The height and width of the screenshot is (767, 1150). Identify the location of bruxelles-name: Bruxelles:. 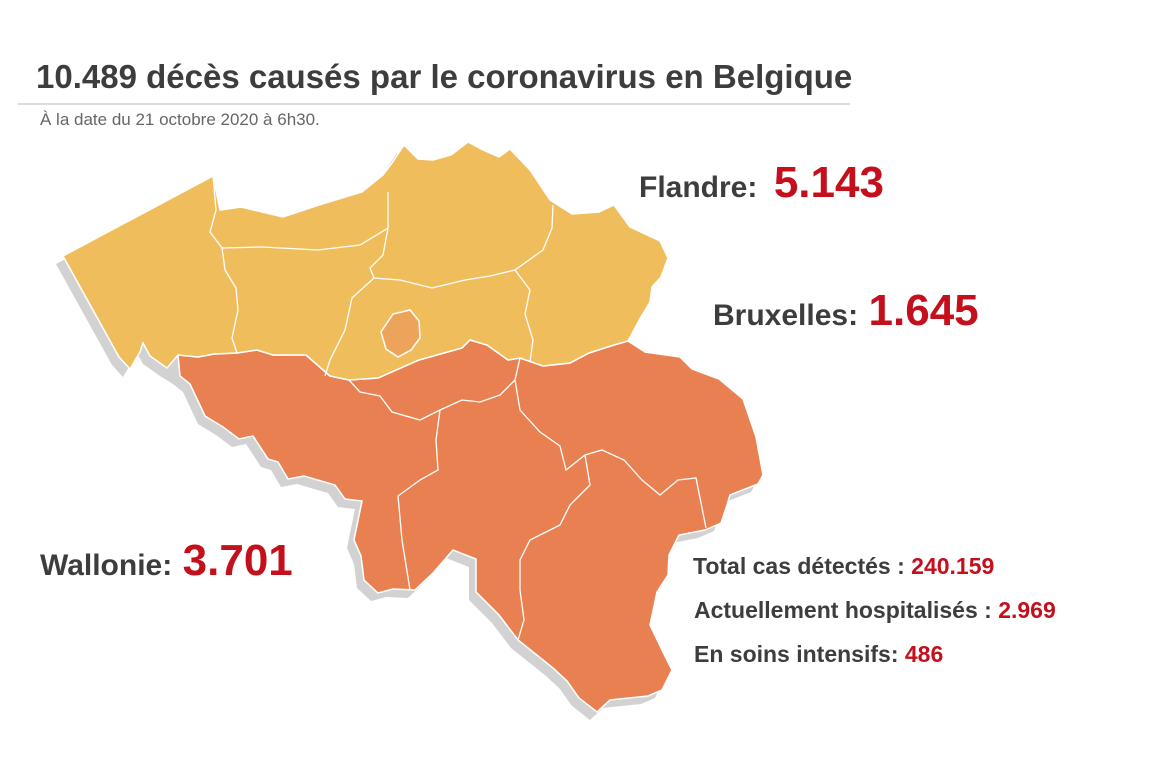
(786, 315).